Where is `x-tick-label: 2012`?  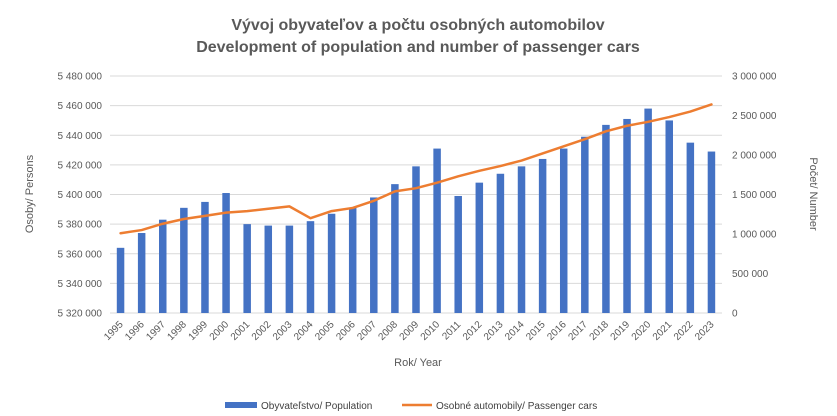
x-tick-label: 2012 is located at coordinates (473, 331).